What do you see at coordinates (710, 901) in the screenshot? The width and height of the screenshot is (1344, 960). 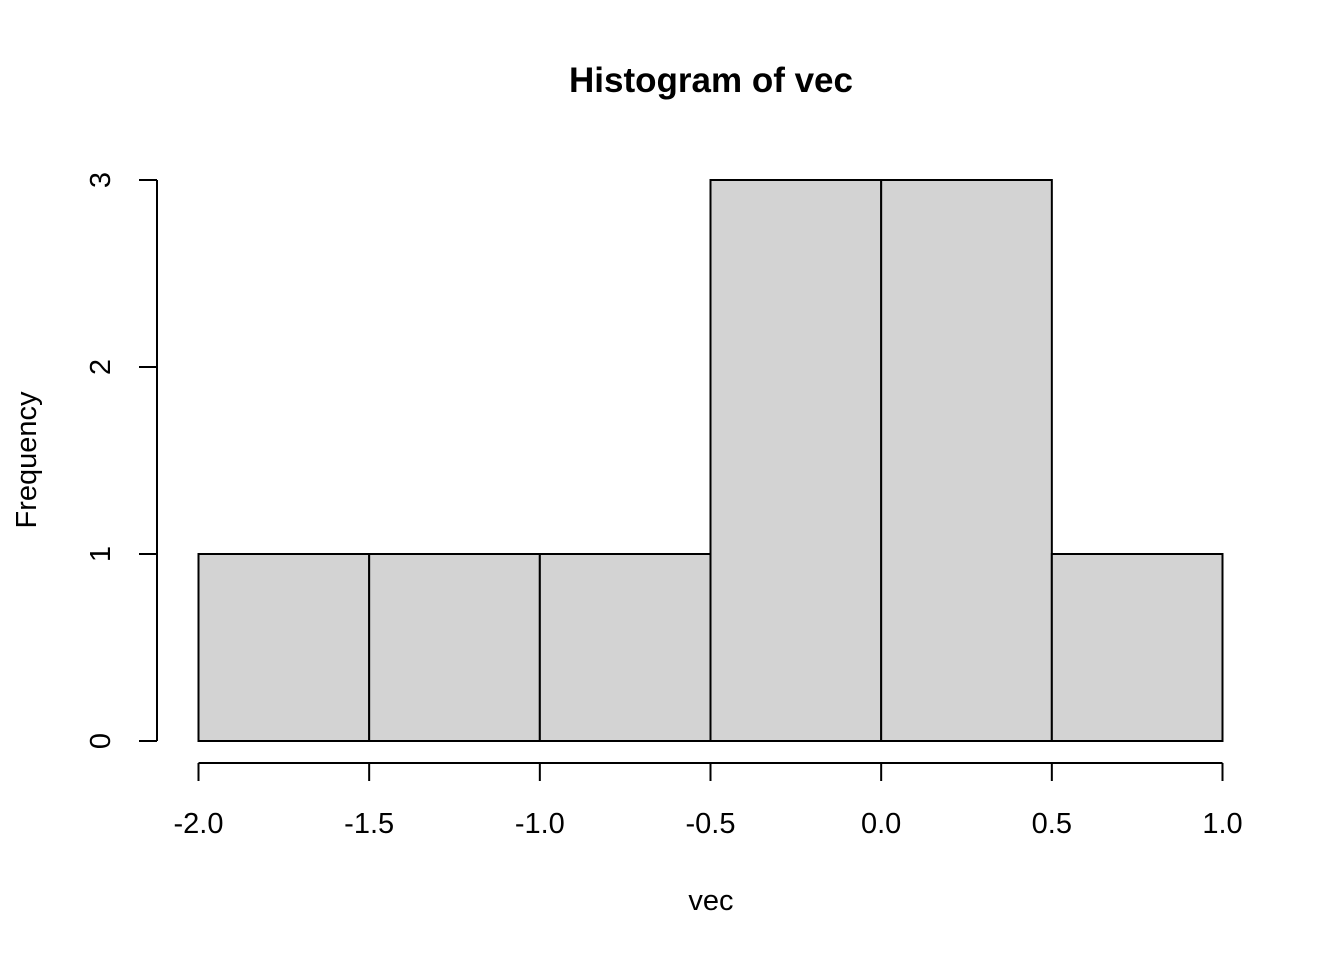 I see `x-axis-label: vec` at bounding box center [710, 901].